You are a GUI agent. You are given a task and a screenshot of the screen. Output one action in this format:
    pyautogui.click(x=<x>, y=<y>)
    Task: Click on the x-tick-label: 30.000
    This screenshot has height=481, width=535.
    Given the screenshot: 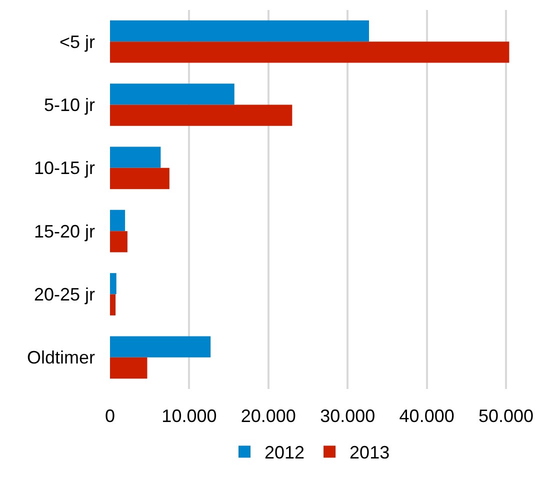 What is the action you would take?
    pyautogui.click(x=348, y=416)
    